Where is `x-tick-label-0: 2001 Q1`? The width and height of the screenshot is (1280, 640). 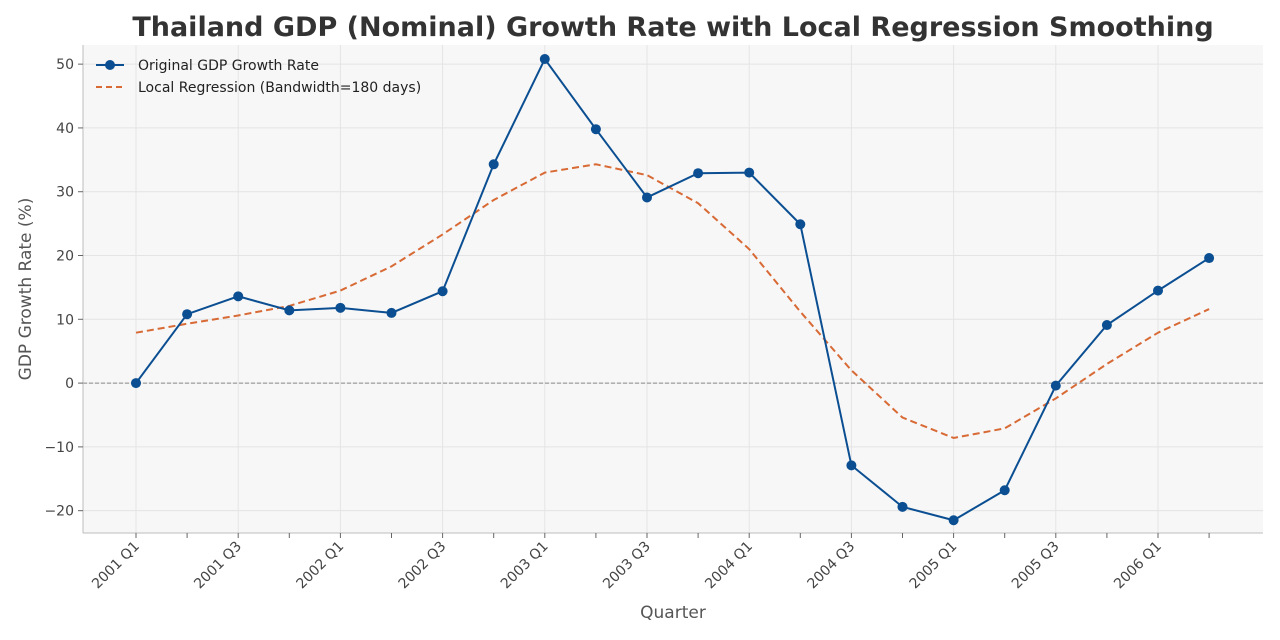
x-tick-label-0: 2001 Q1 is located at coordinates (116, 566).